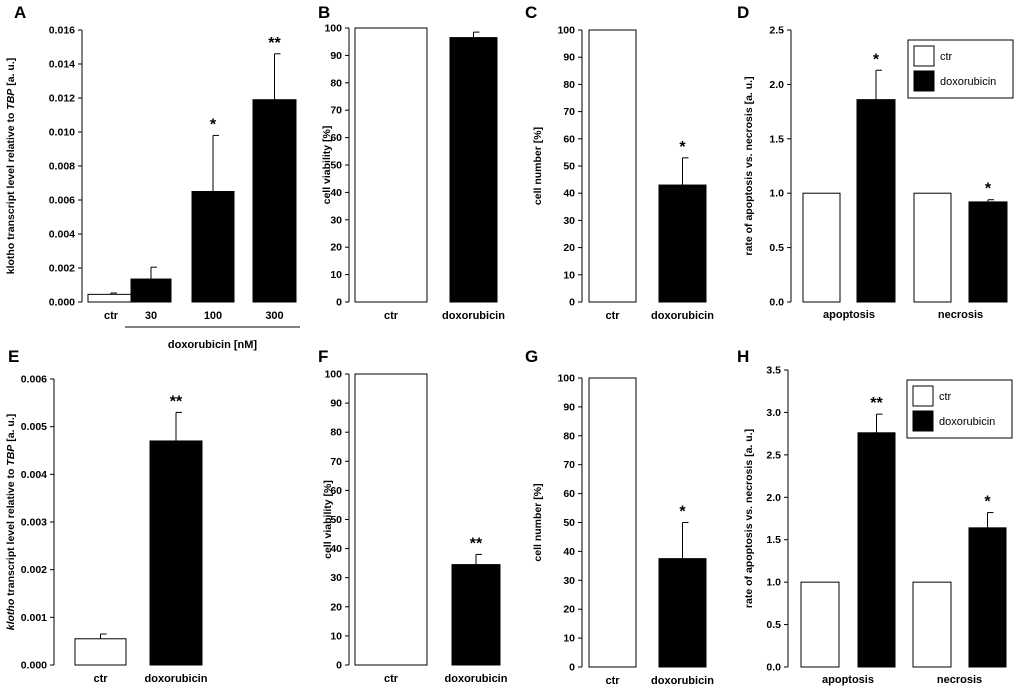  I want to click on y-tick-label-h: 2.0, so click(773, 498).